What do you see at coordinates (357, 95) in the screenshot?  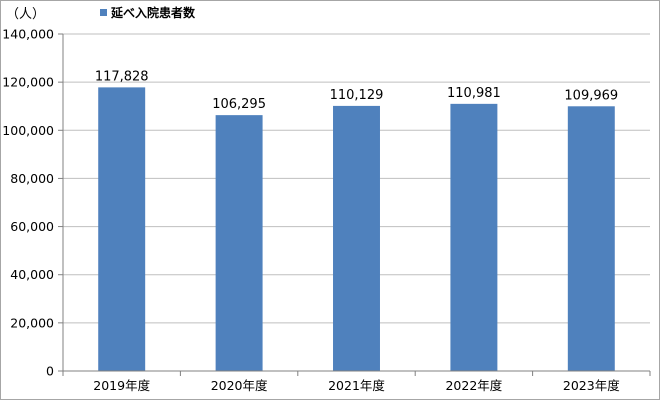 I see `data-label: 110,129` at bounding box center [357, 95].